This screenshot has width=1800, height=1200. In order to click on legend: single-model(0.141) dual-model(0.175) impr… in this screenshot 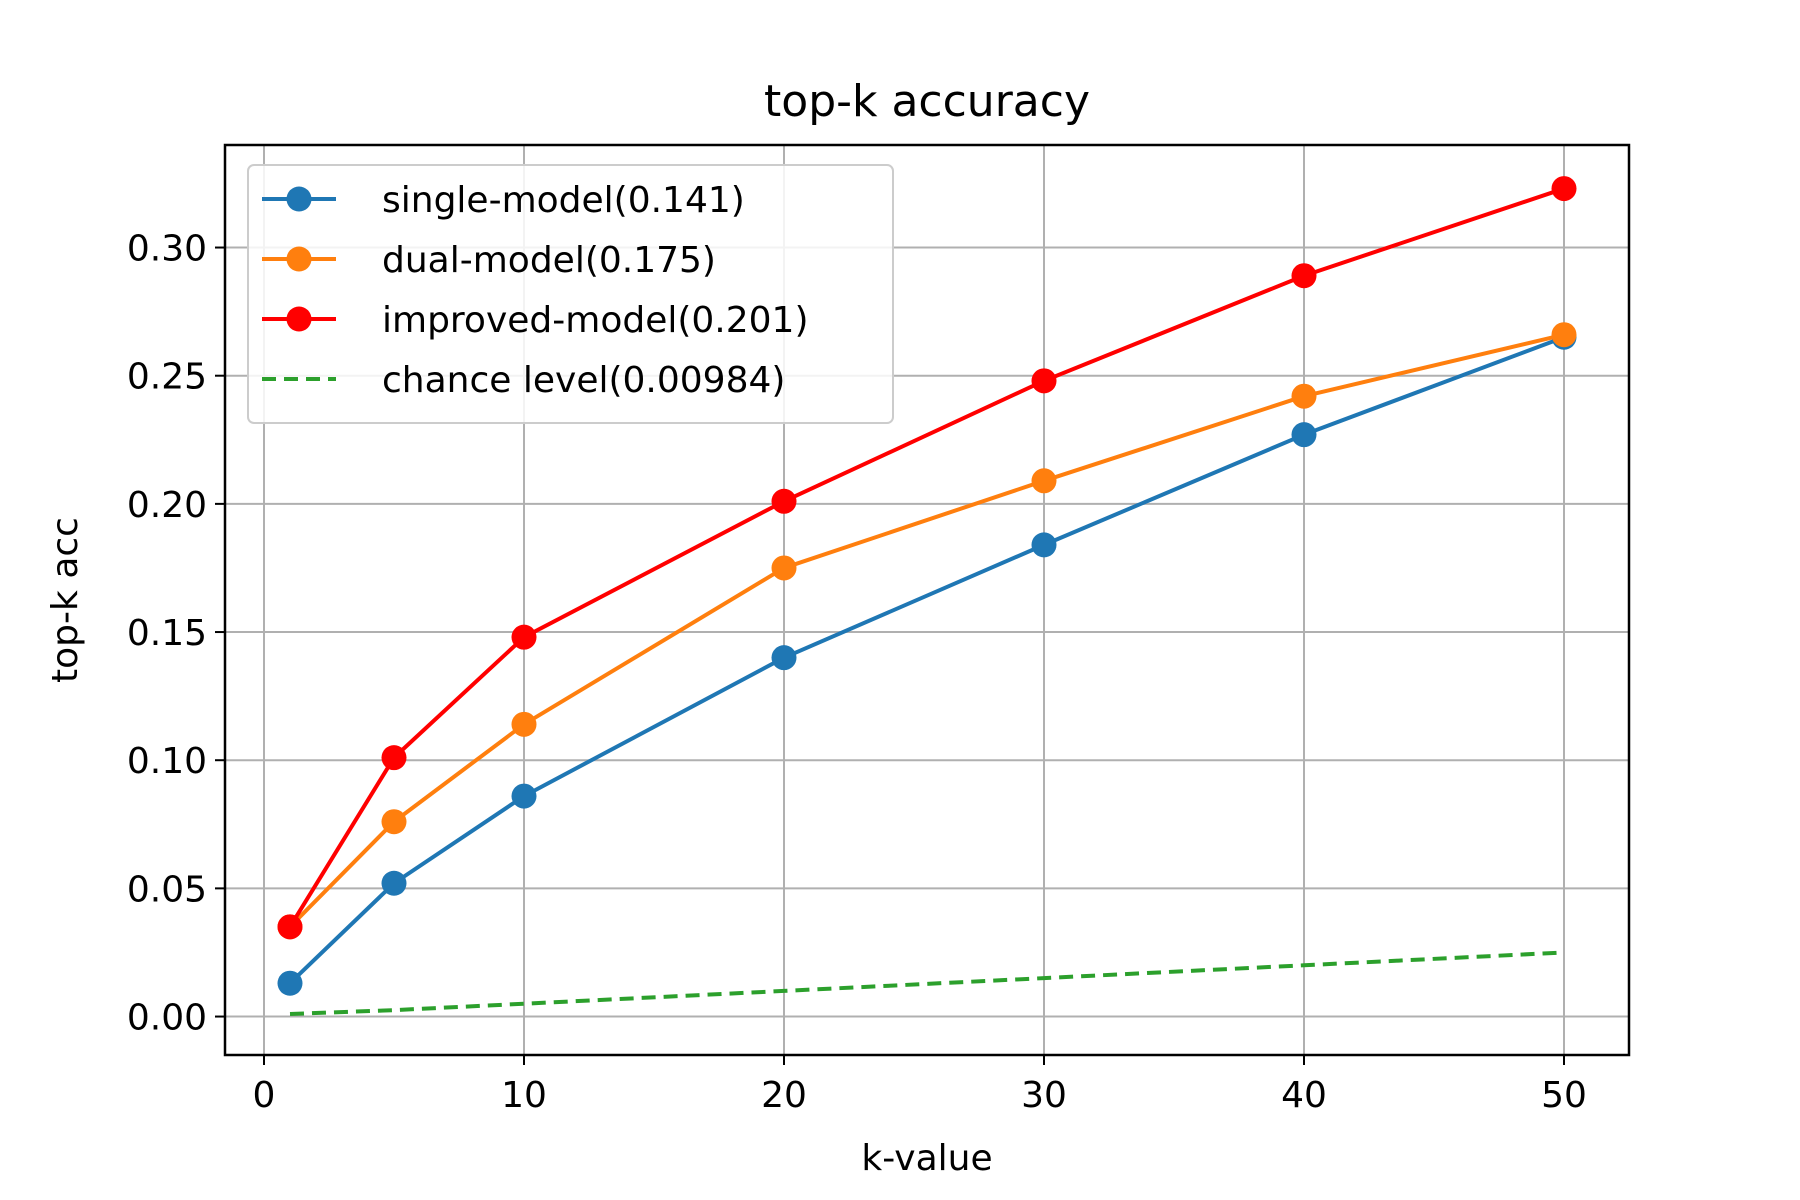, I will do `click(570, 294)`.